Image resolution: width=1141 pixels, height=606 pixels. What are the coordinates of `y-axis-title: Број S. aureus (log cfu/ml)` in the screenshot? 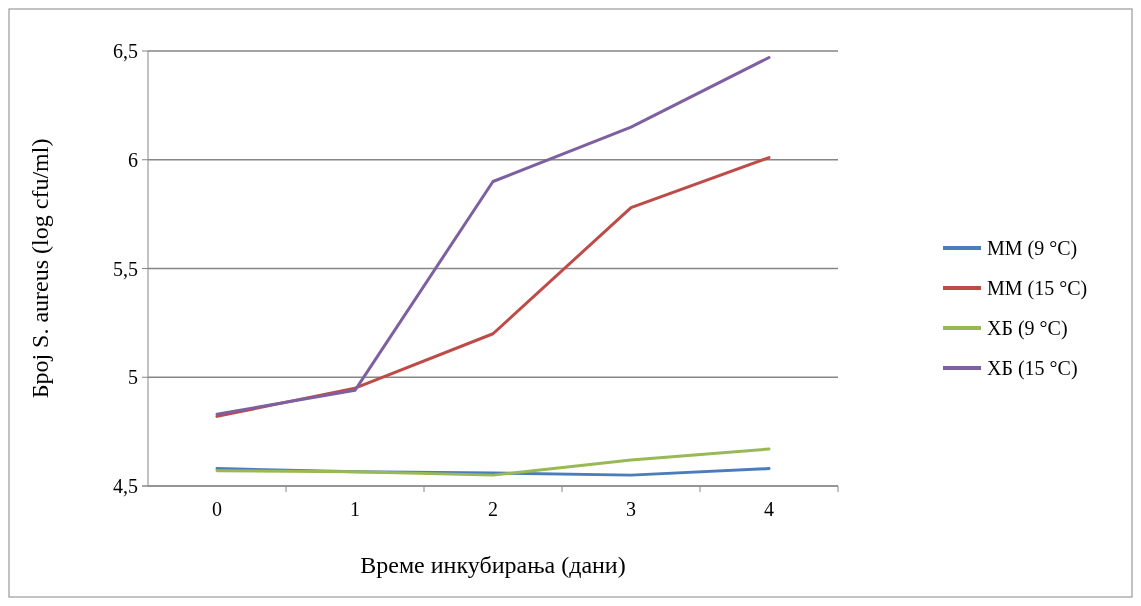 It's located at (40, 268).